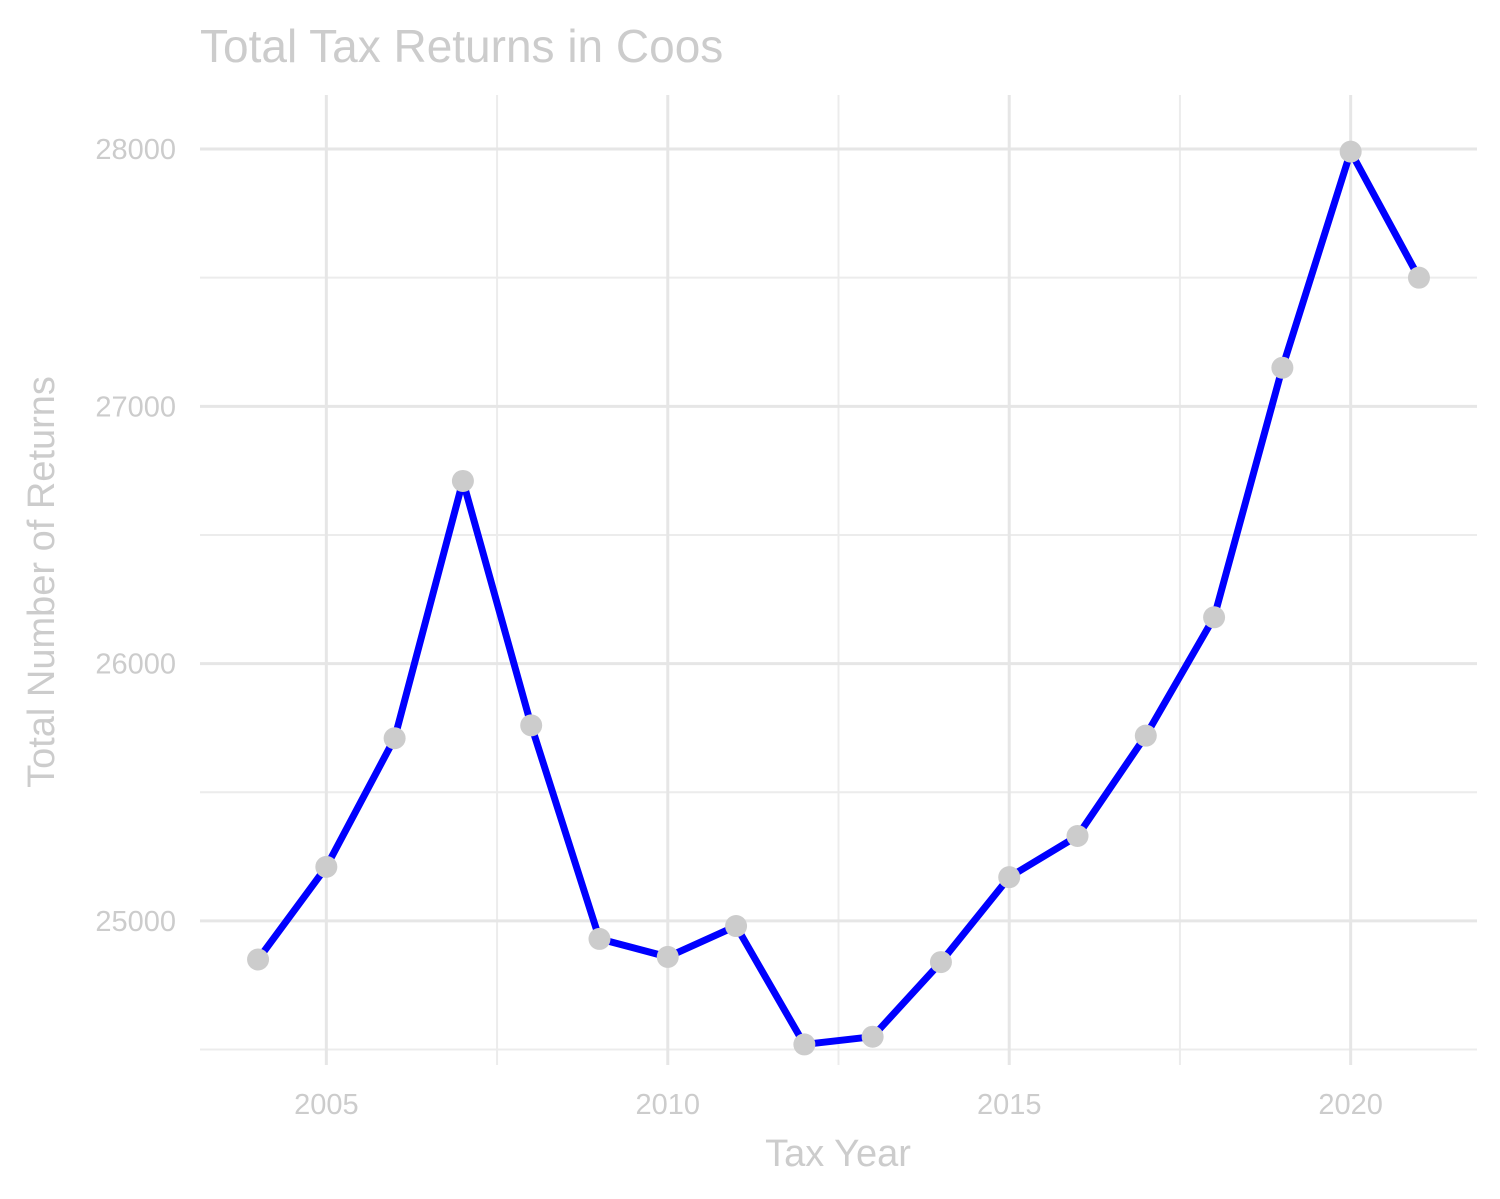 The width and height of the screenshot is (1500, 1199). I want to click on y-tick-label: 27000, so click(135, 407).